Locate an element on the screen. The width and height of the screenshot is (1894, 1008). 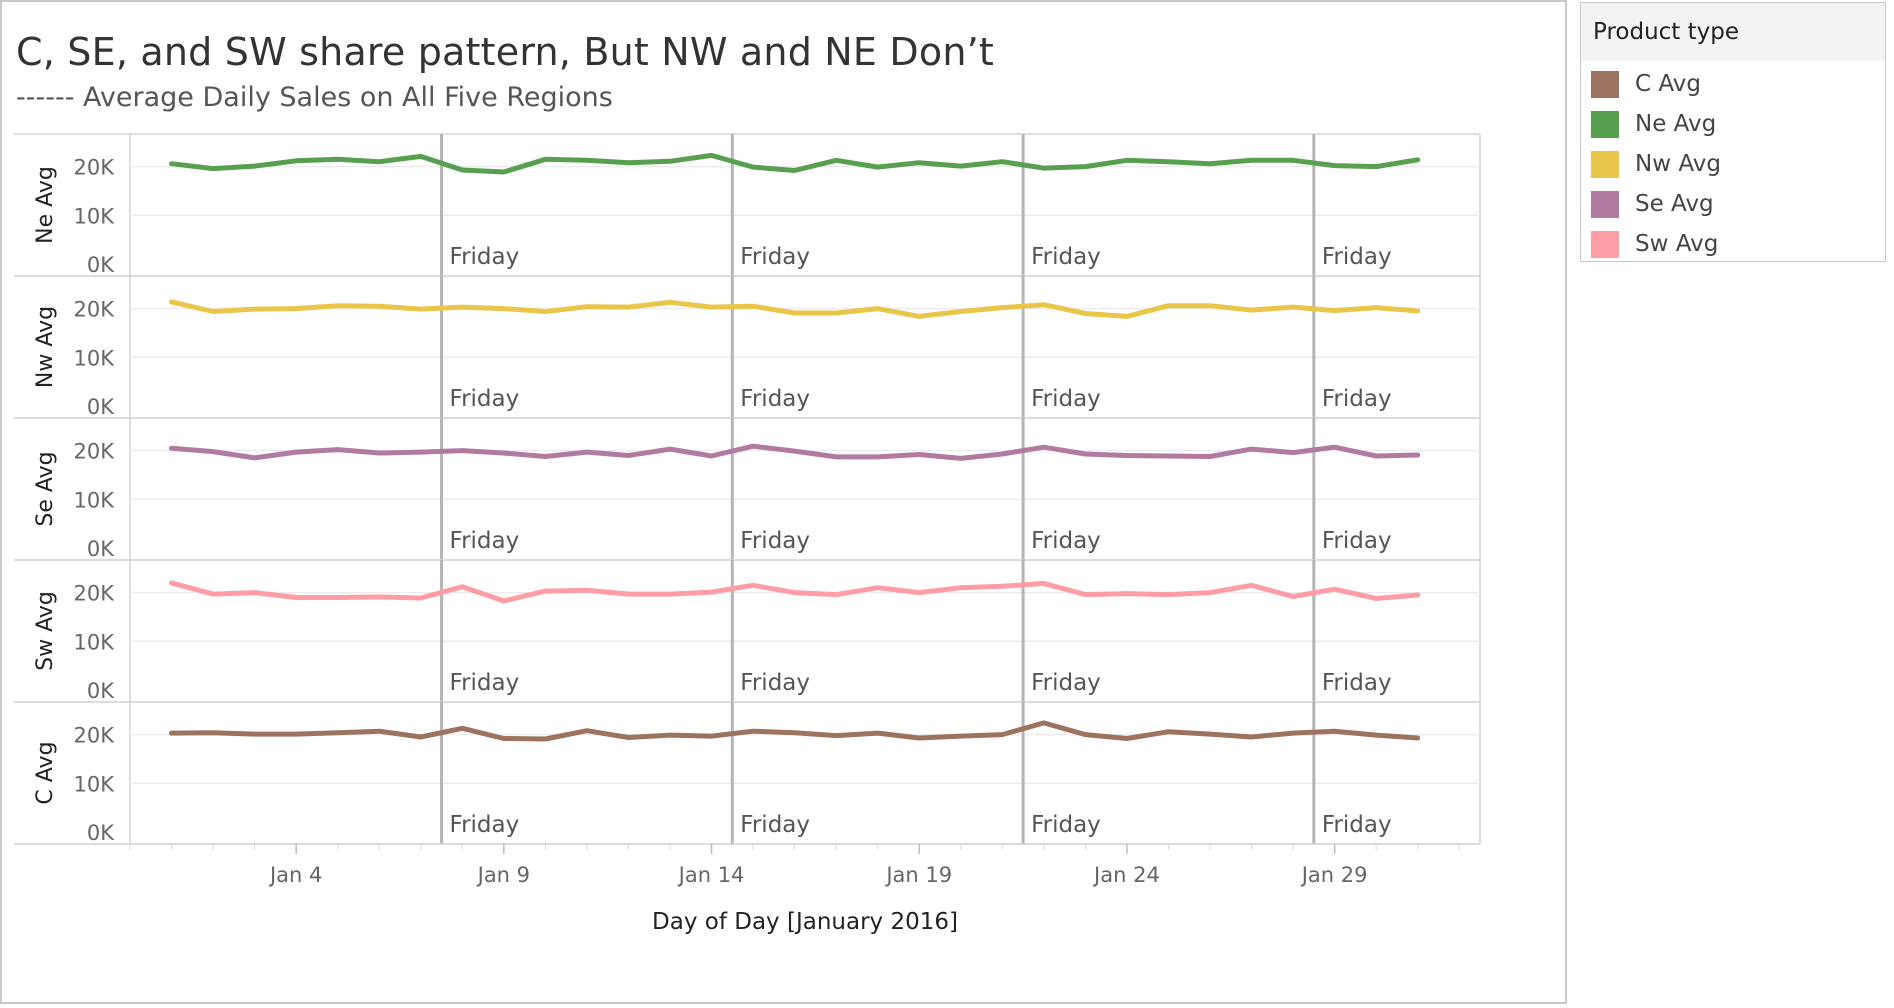
series-line-se-avg is located at coordinates (795, 452).